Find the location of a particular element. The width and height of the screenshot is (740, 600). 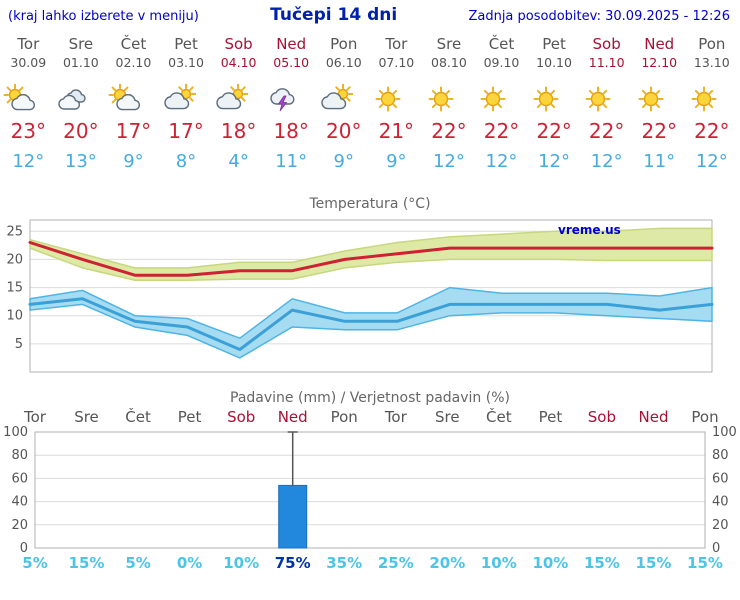

last-update: Zadnja posodobitev: 30.09.2025 - 12:26 is located at coordinates (599, 16).